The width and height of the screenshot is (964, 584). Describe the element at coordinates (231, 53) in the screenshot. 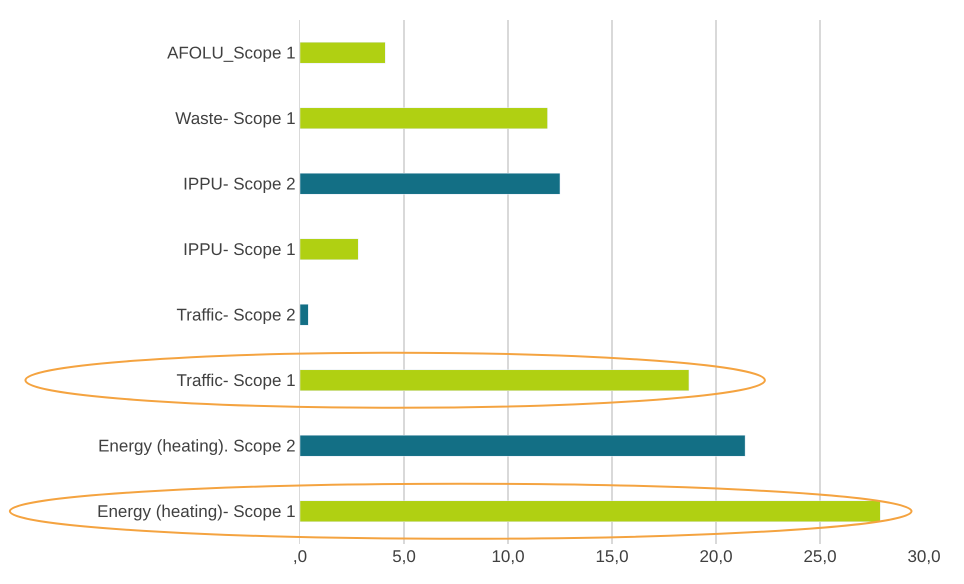

I see `y-tick-label: AFOLU_Scope 1` at that location.